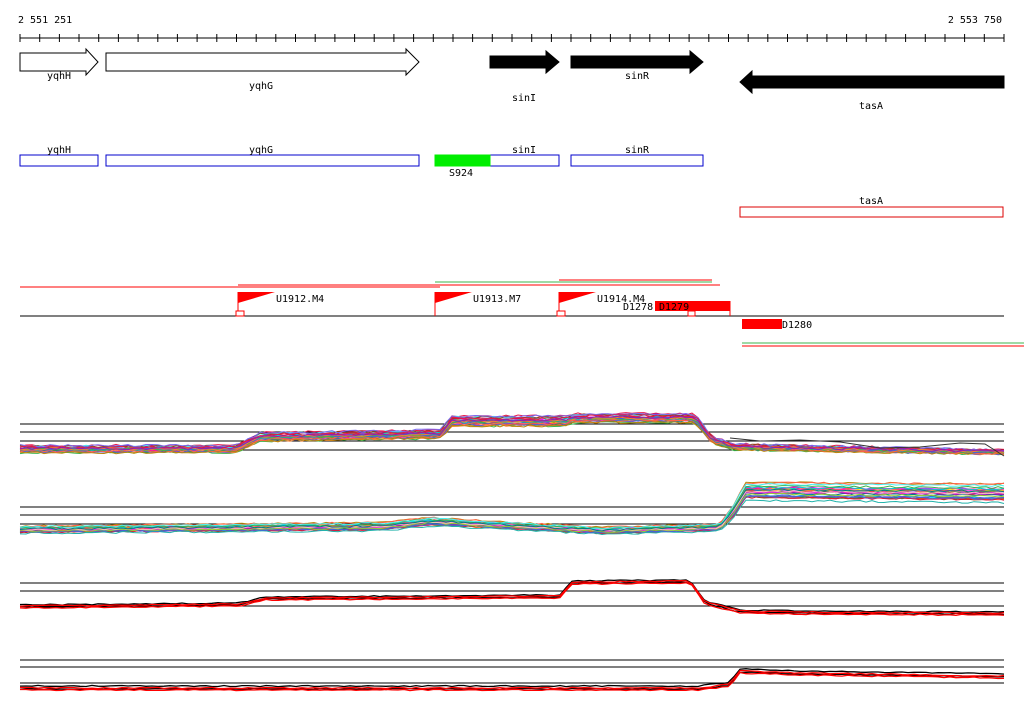 The width and height of the screenshot is (1024, 718). What do you see at coordinates (261, 86) in the screenshot?
I see `gene-label-yqhg: yqhG` at bounding box center [261, 86].